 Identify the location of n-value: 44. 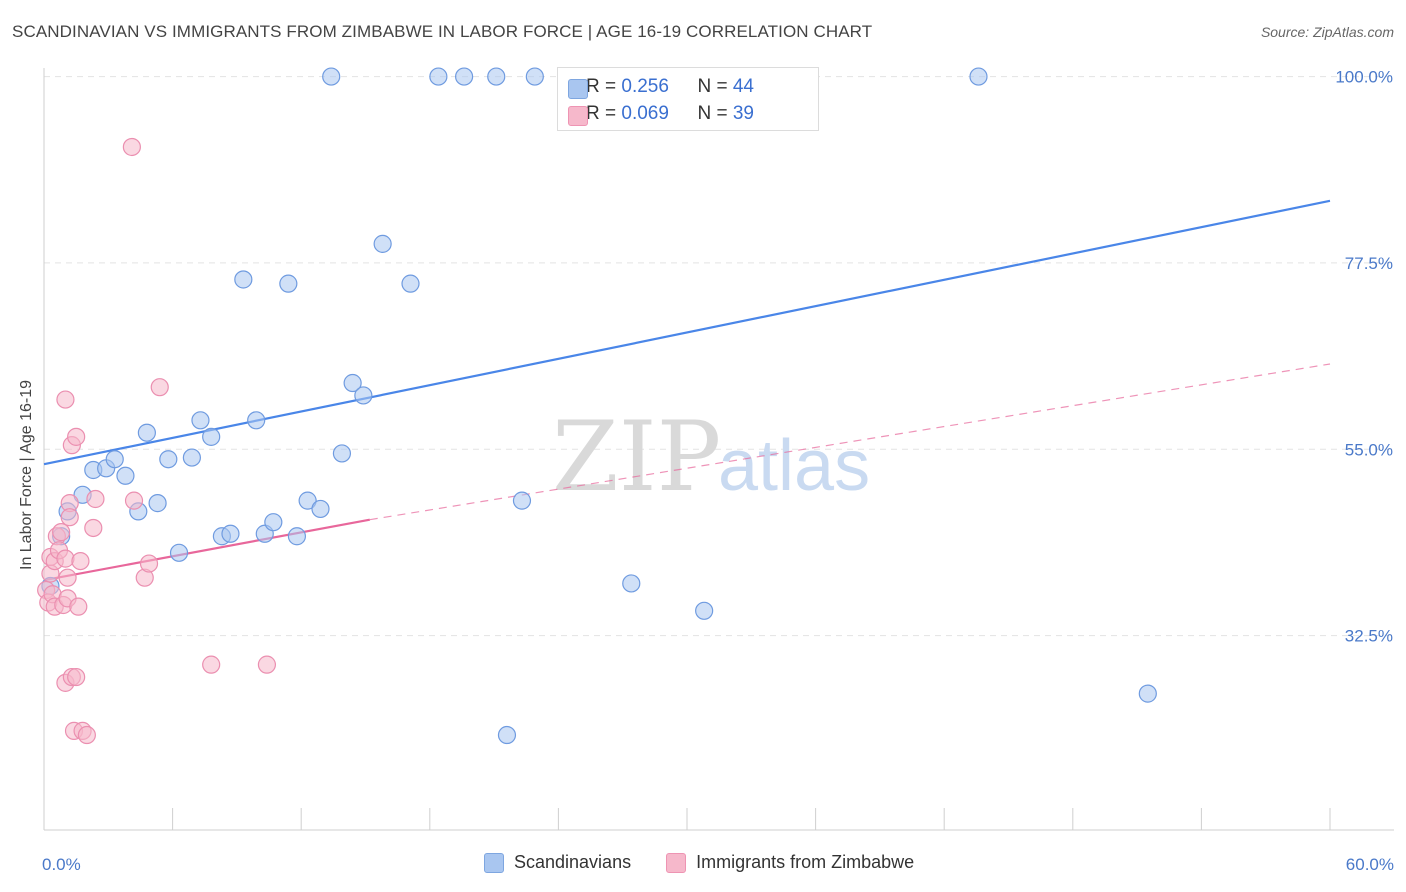
(743, 86).